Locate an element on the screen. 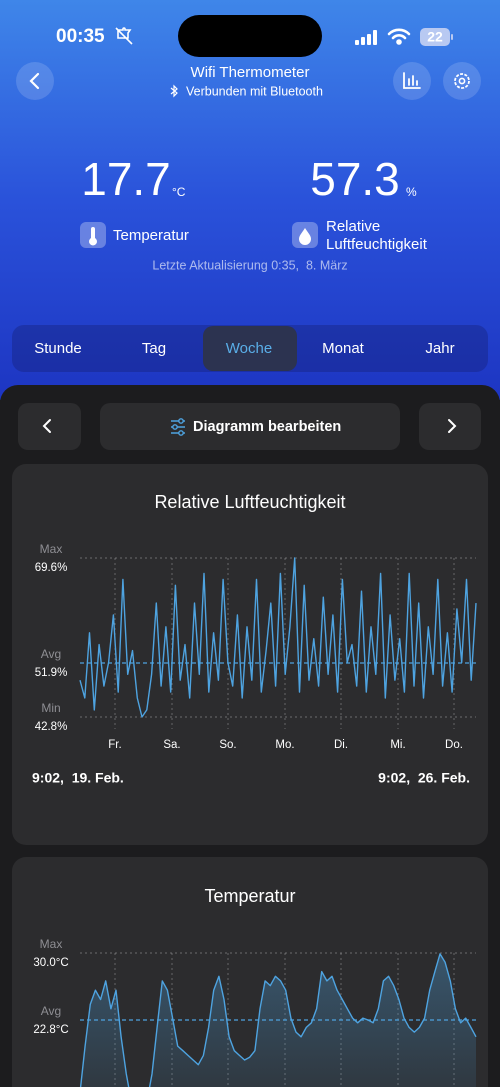  tab: Stunde is located at coordinates (58, 348).